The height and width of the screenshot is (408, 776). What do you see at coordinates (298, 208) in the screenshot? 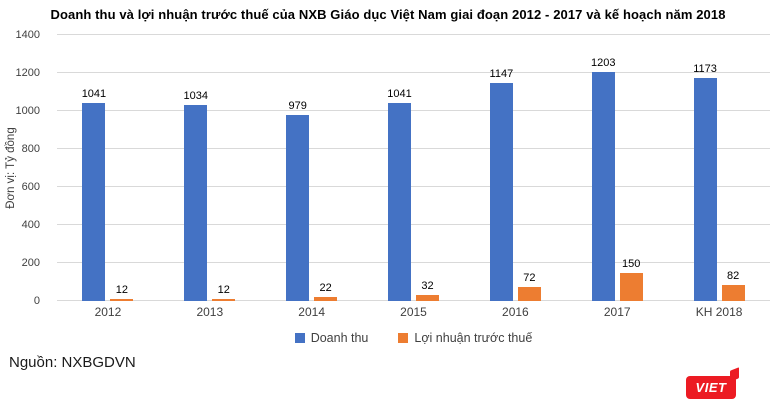
I see `bar-Doanh thu-2014` at bounding box center [298, 208].